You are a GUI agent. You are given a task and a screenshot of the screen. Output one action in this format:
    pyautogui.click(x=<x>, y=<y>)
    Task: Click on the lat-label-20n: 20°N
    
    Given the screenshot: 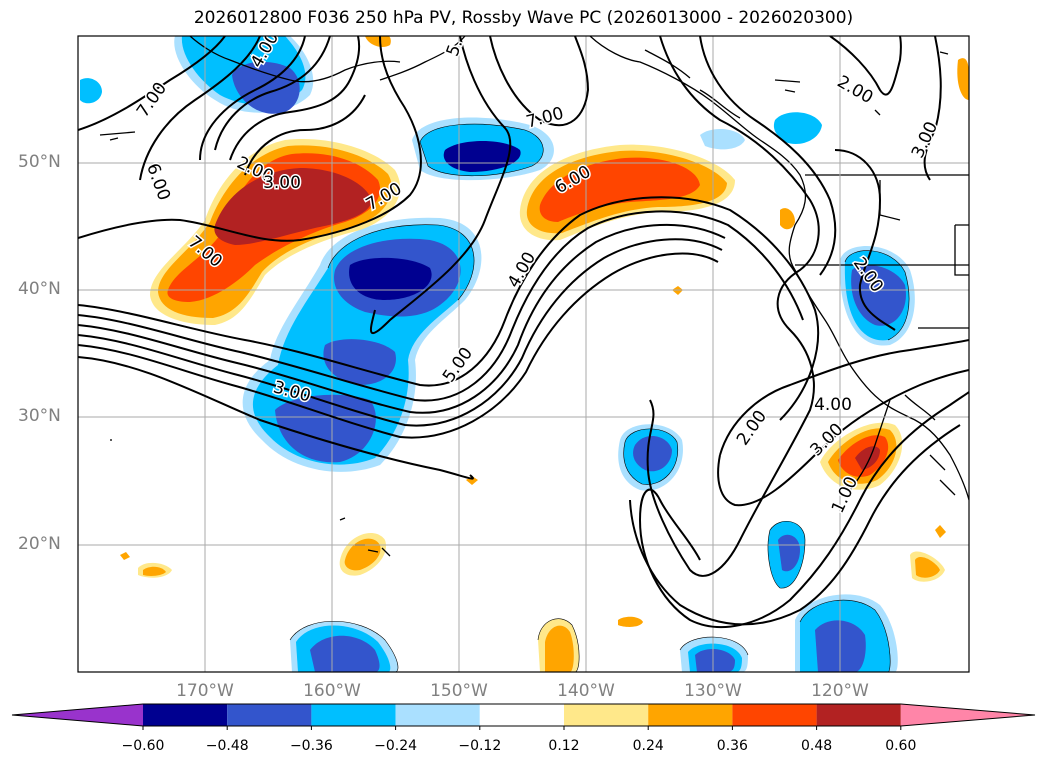 What is the action you would take?
    pyautogui.click(x=39, y=544)
    